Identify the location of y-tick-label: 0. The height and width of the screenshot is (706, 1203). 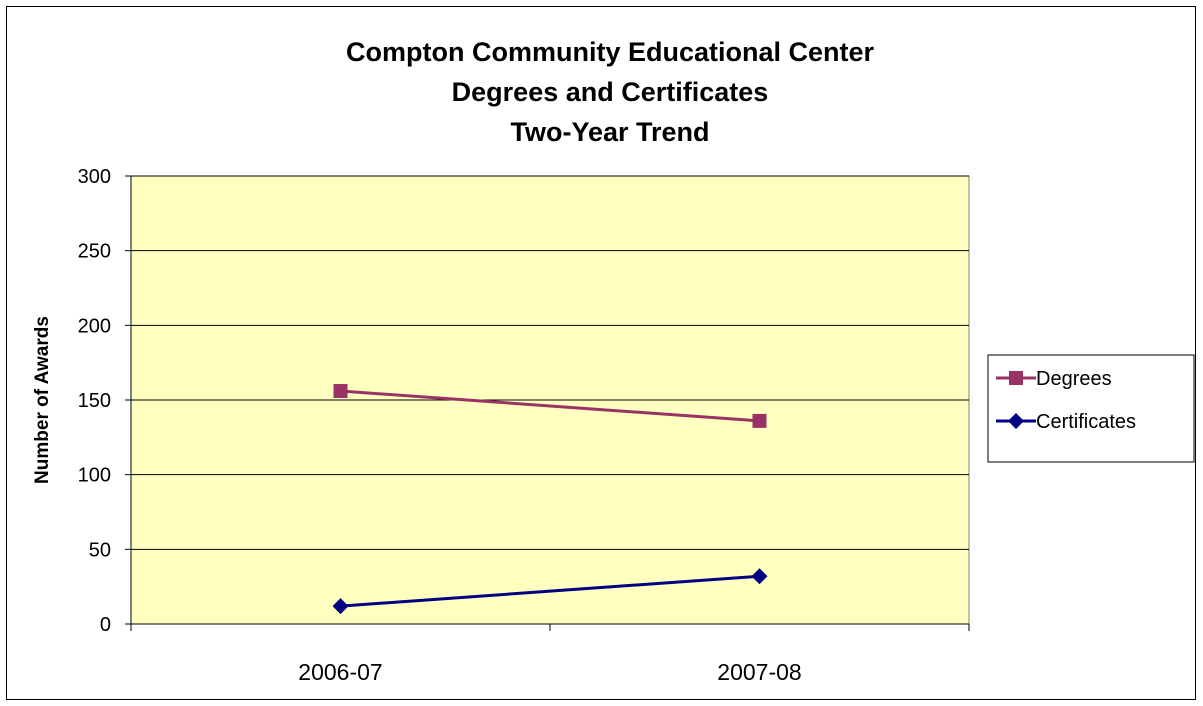
(105, 625).